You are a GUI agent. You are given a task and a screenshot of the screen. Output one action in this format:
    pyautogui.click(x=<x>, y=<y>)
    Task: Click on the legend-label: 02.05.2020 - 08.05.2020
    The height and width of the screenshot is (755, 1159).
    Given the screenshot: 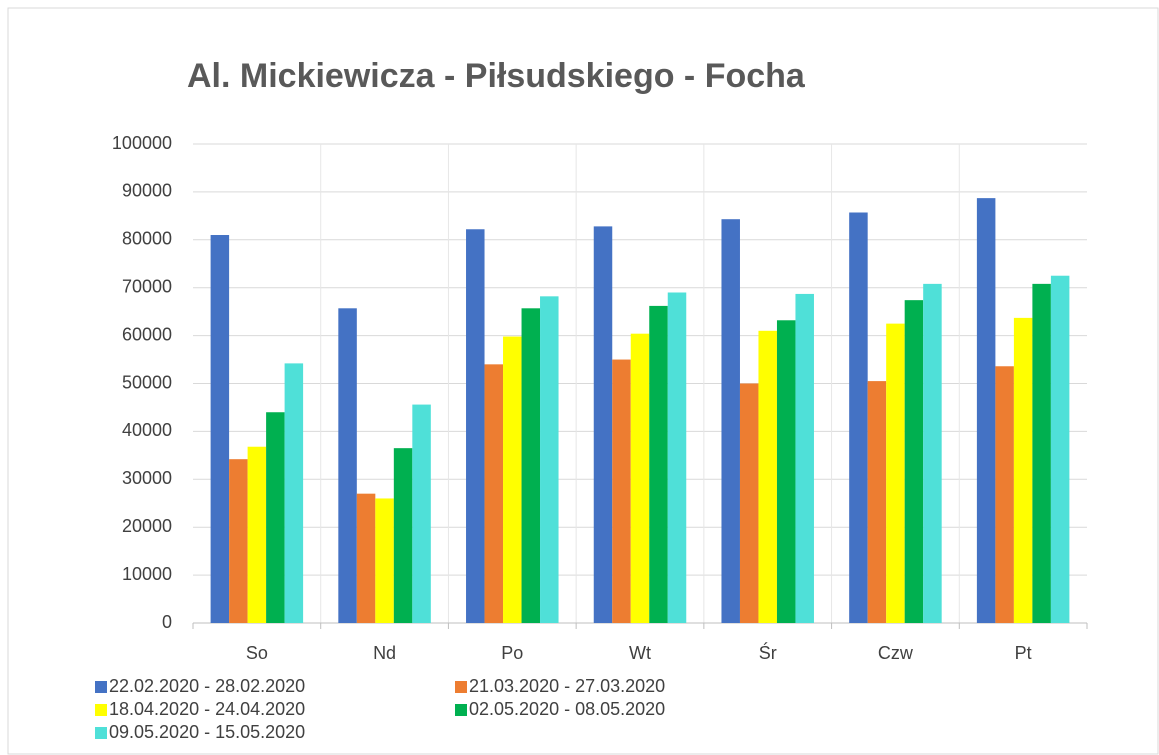 What is the action you would take?
    pyautogui.click(x=567, y=709)
    